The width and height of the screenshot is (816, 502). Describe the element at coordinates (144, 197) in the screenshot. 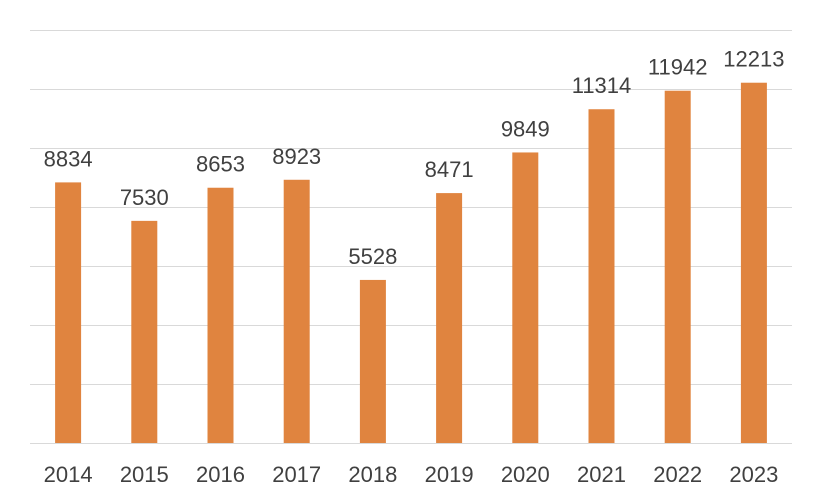

I see `data-label-2015: 7530` at that location.